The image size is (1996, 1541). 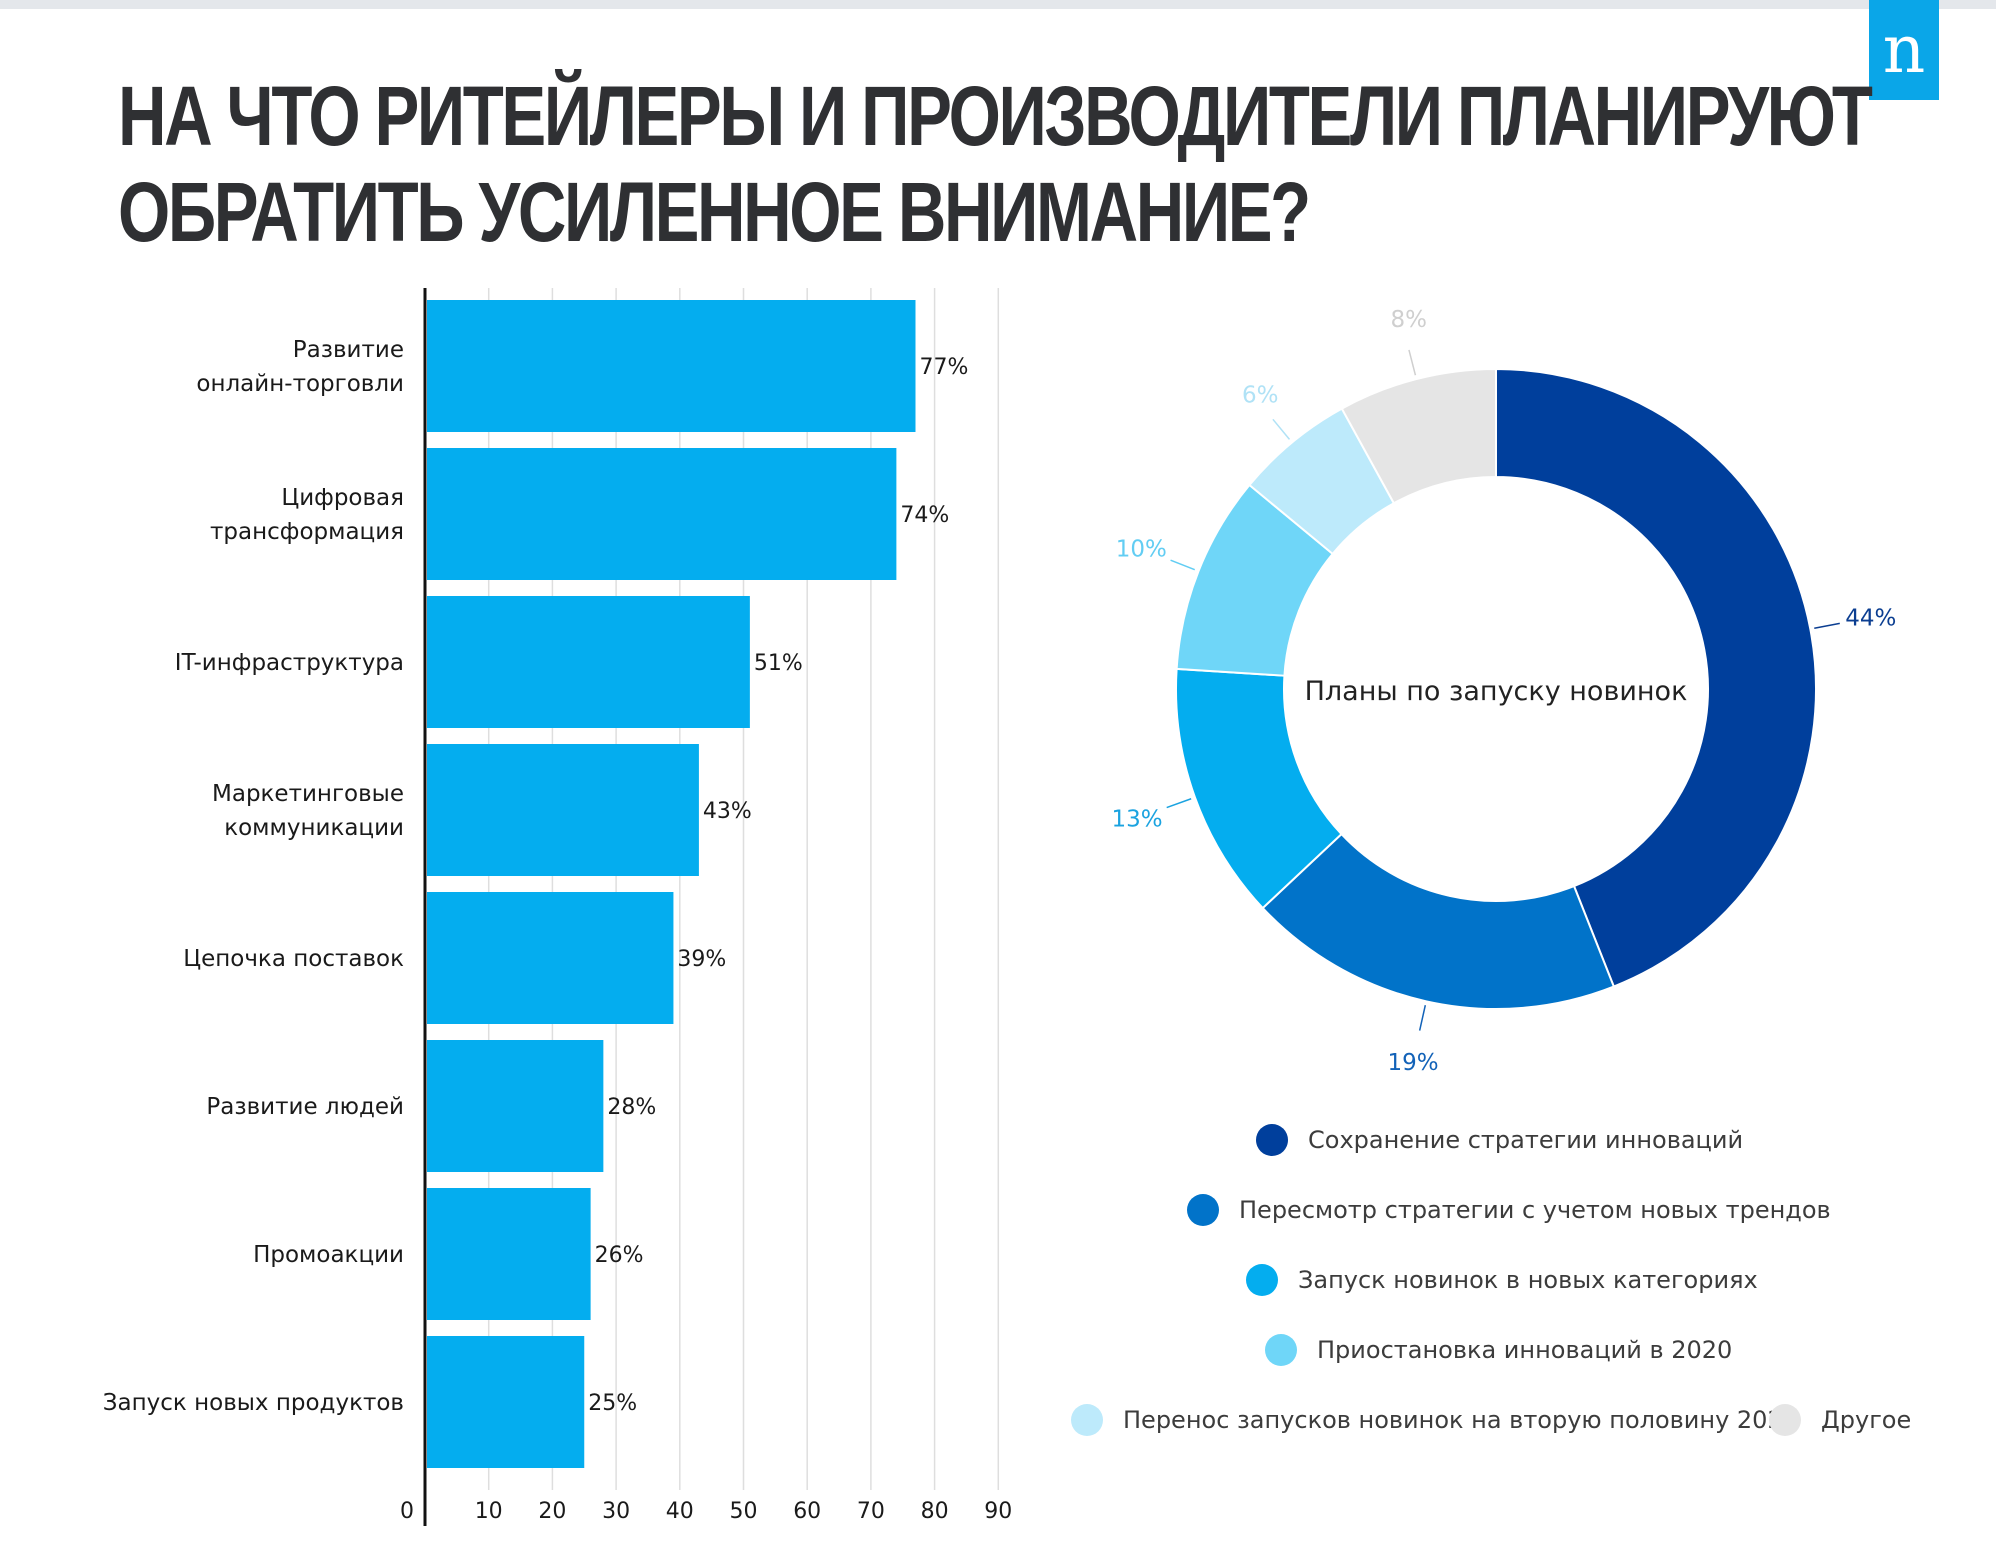 What do you see at coordinates (293, 959) in the screenshot?
I see `bar-category-label: Цепочка поставок` at bounding box center [293, 959].